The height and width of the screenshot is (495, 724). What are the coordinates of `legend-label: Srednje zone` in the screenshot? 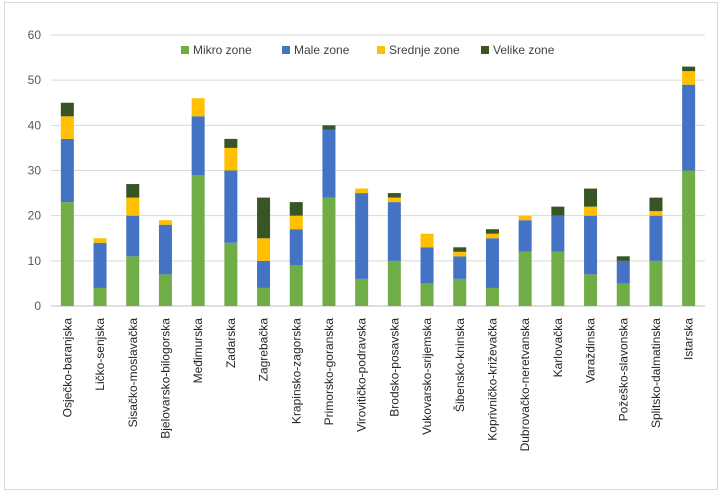 It's located at (424, 50).